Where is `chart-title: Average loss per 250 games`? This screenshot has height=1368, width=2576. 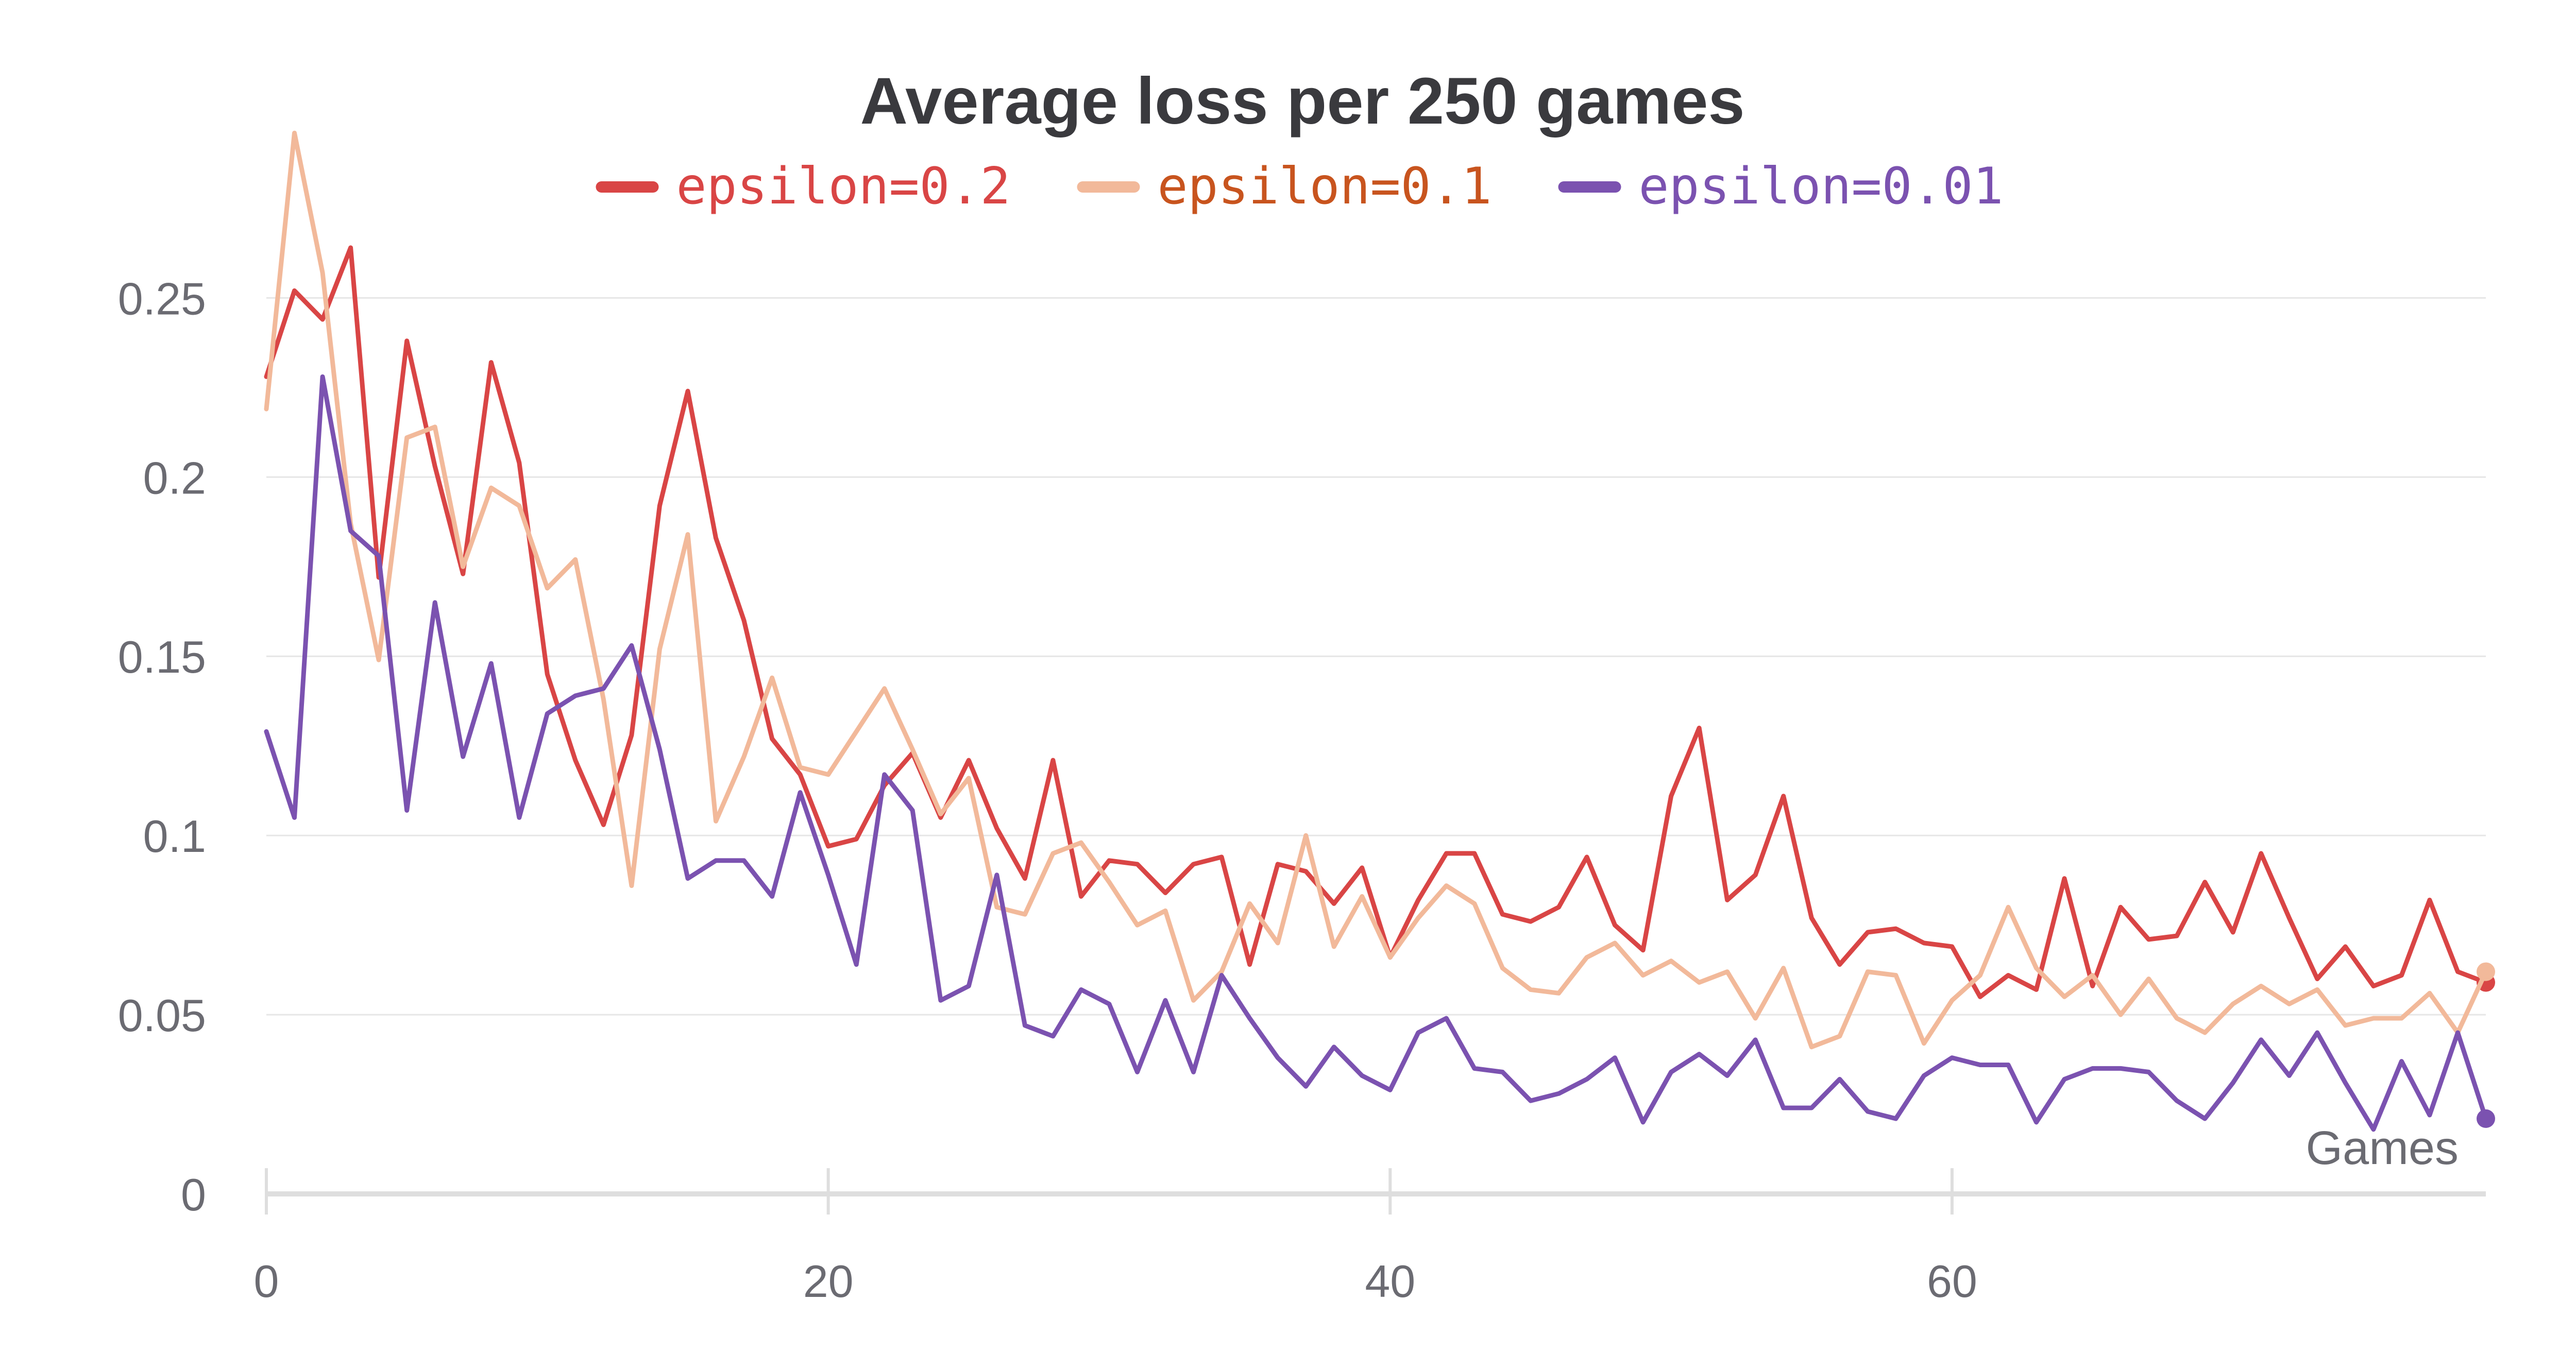 chart-title: Average loss per 250 games is located at coordinates (1302, 101).